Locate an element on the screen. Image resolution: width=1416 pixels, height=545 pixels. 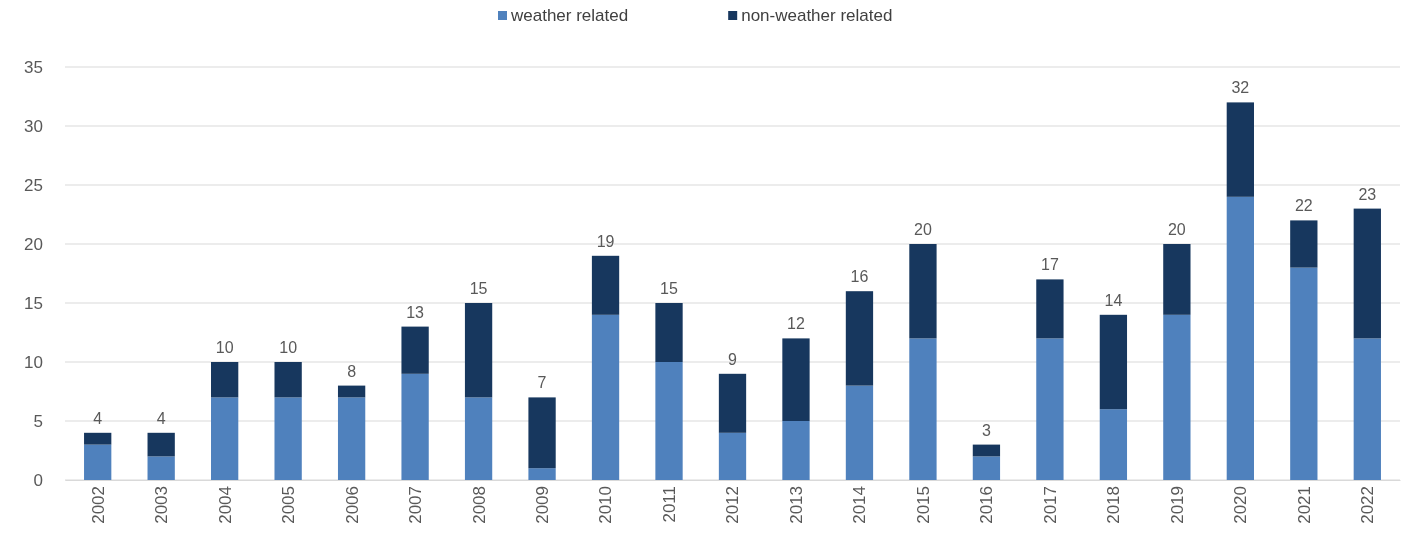
x-tick-label: 2002 is located at coordinates (98, 505).